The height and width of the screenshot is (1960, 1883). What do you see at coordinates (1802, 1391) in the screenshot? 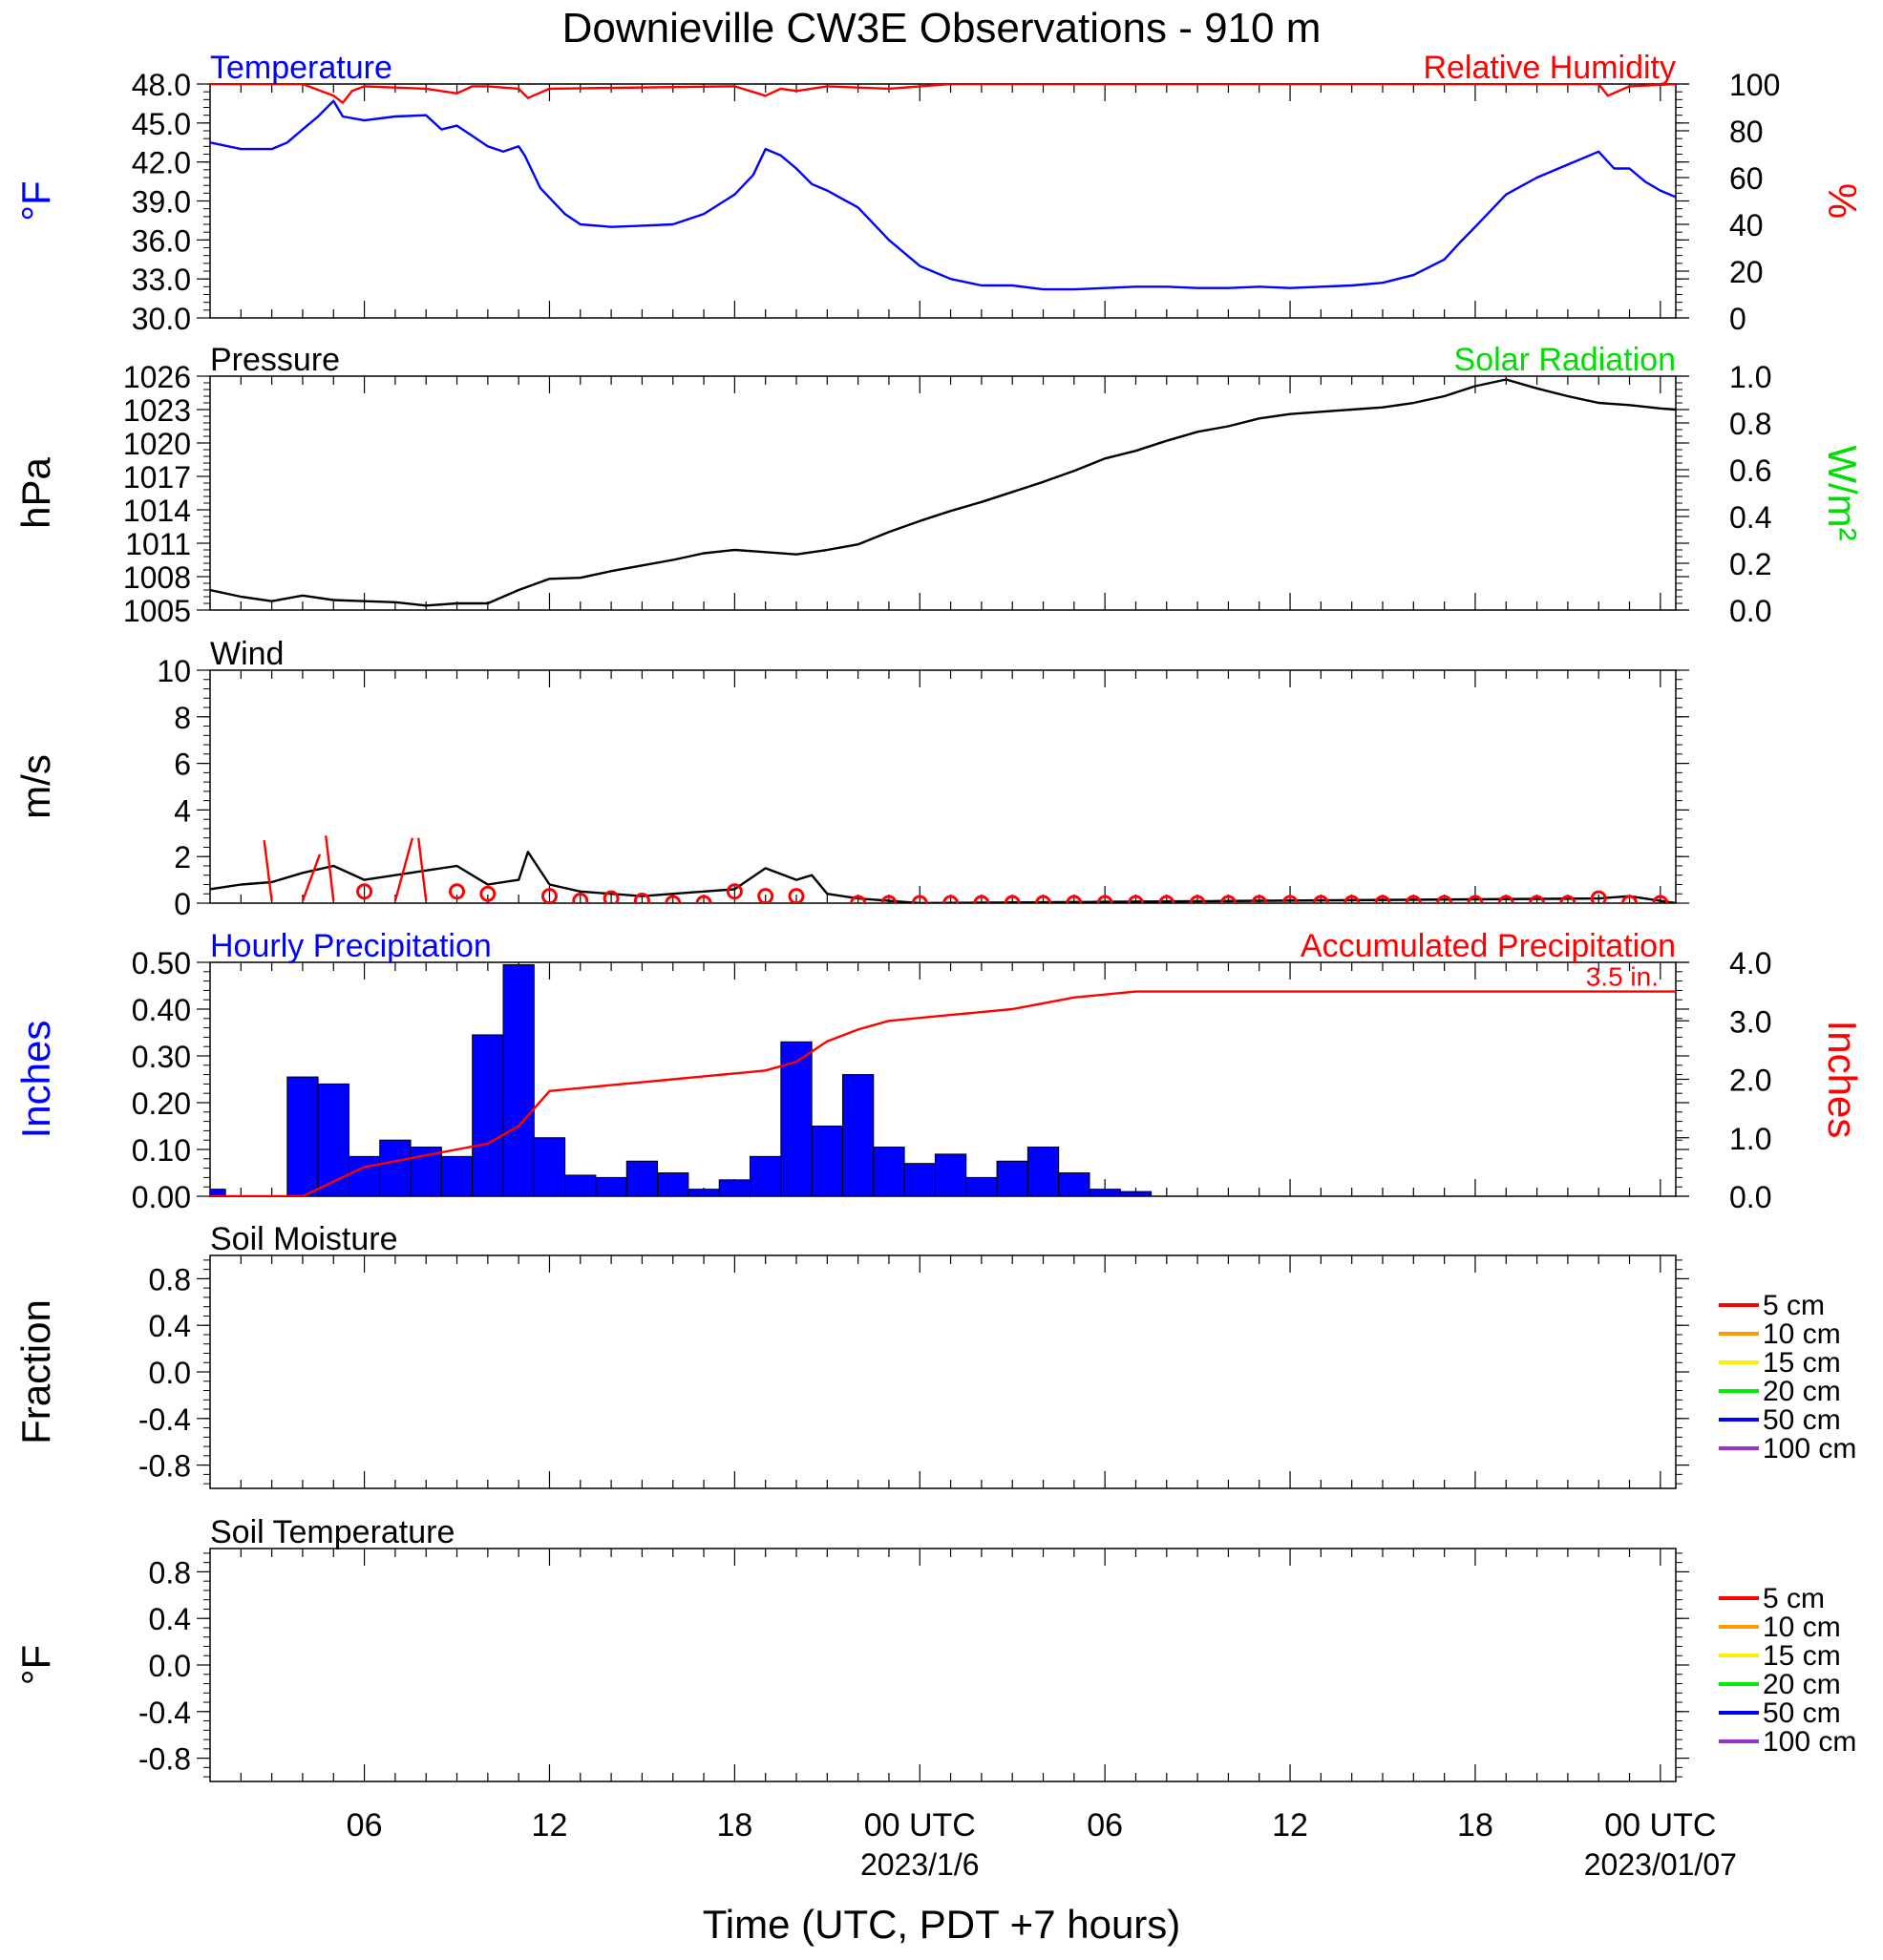
I see `legend-entry-label: 20 cm` at bounding box center [1802, 1391].